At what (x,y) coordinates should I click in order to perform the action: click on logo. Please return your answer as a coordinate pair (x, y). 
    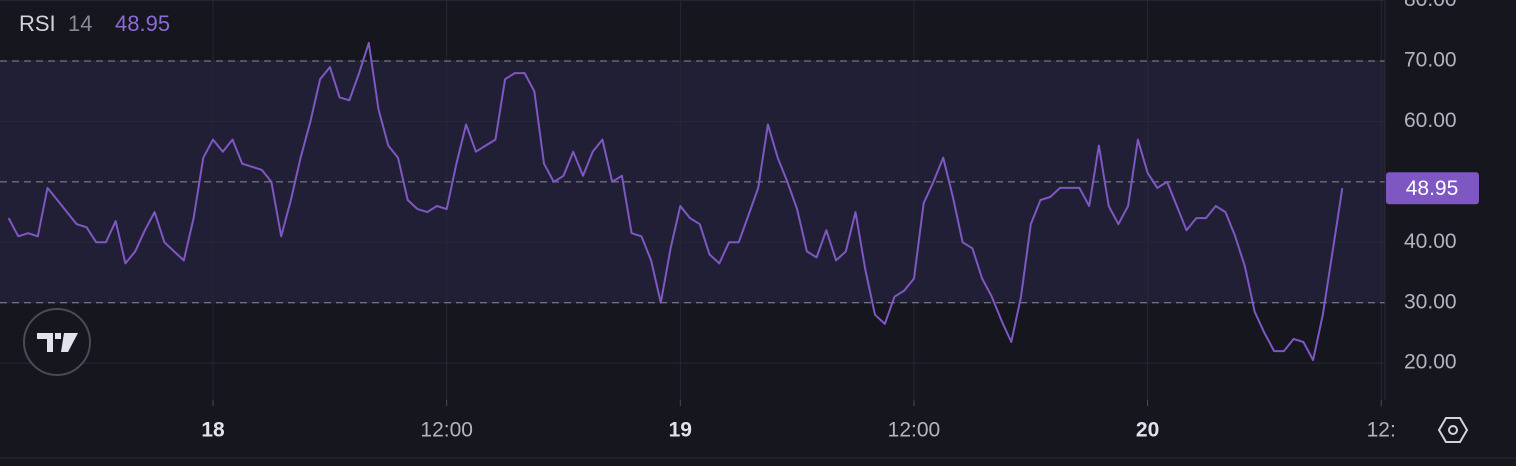
    Looking at the image, I should click on (57, 342).